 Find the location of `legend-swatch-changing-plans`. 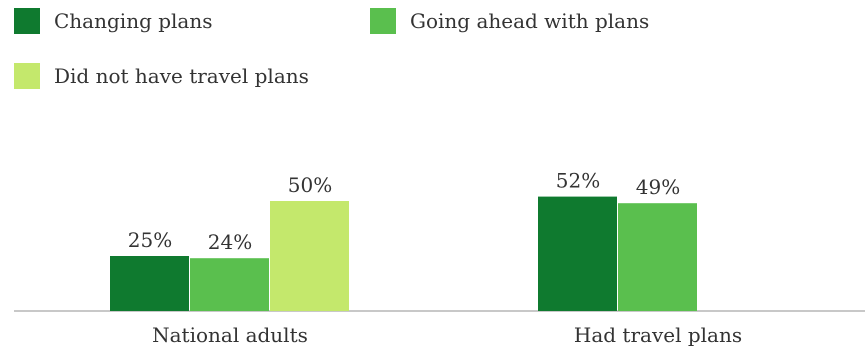

legend-swatch-changing-plans is located at coordinates (27, 21).